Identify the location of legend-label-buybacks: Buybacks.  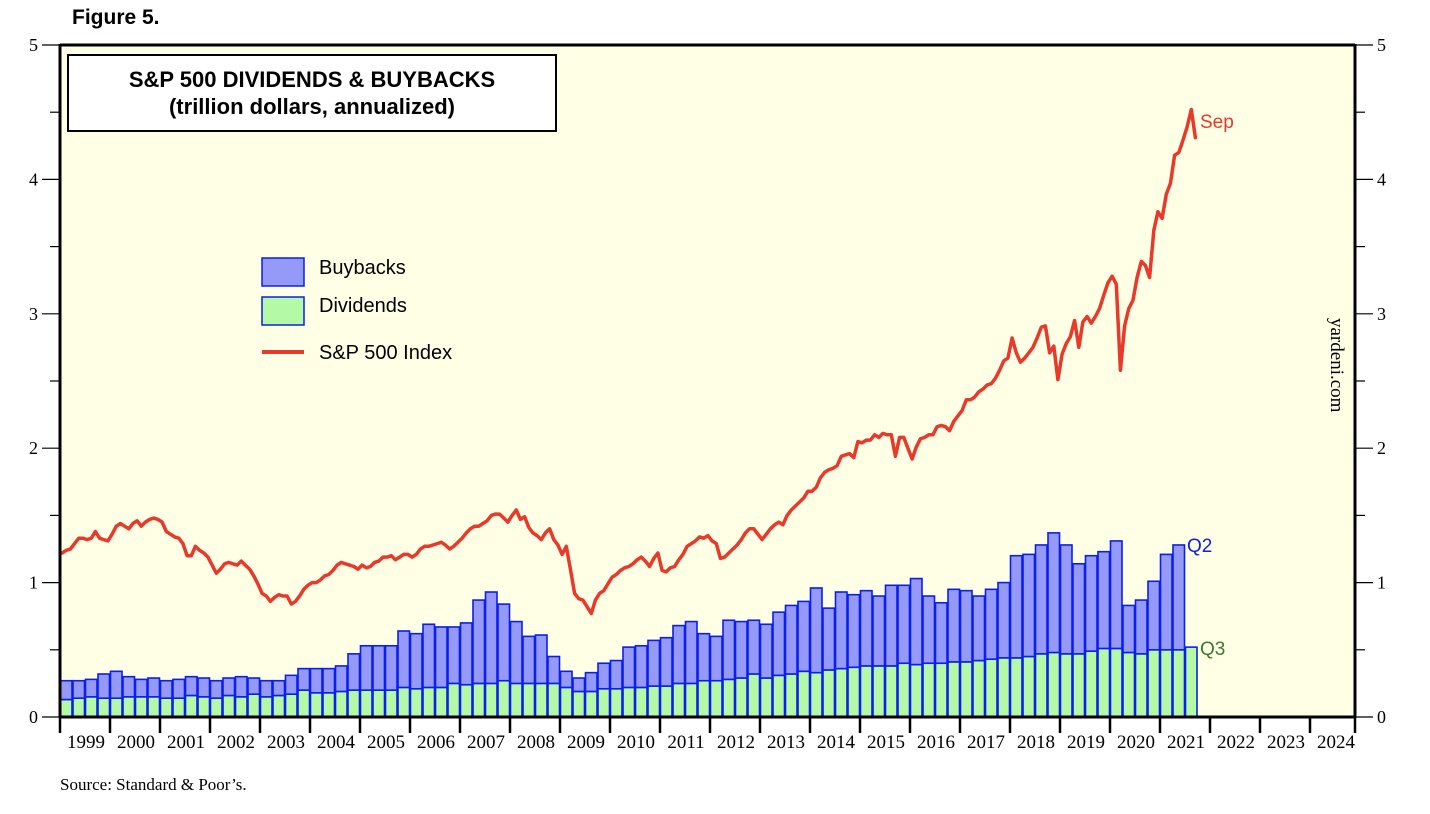
(362, 268).